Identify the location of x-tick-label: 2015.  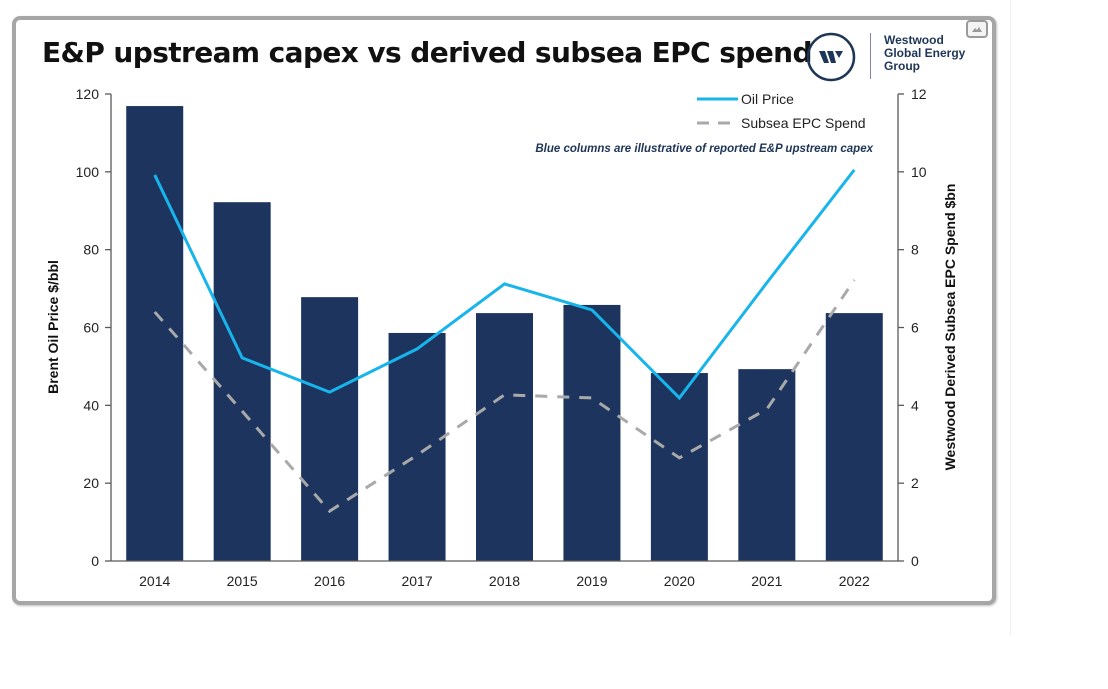
(242, 581).